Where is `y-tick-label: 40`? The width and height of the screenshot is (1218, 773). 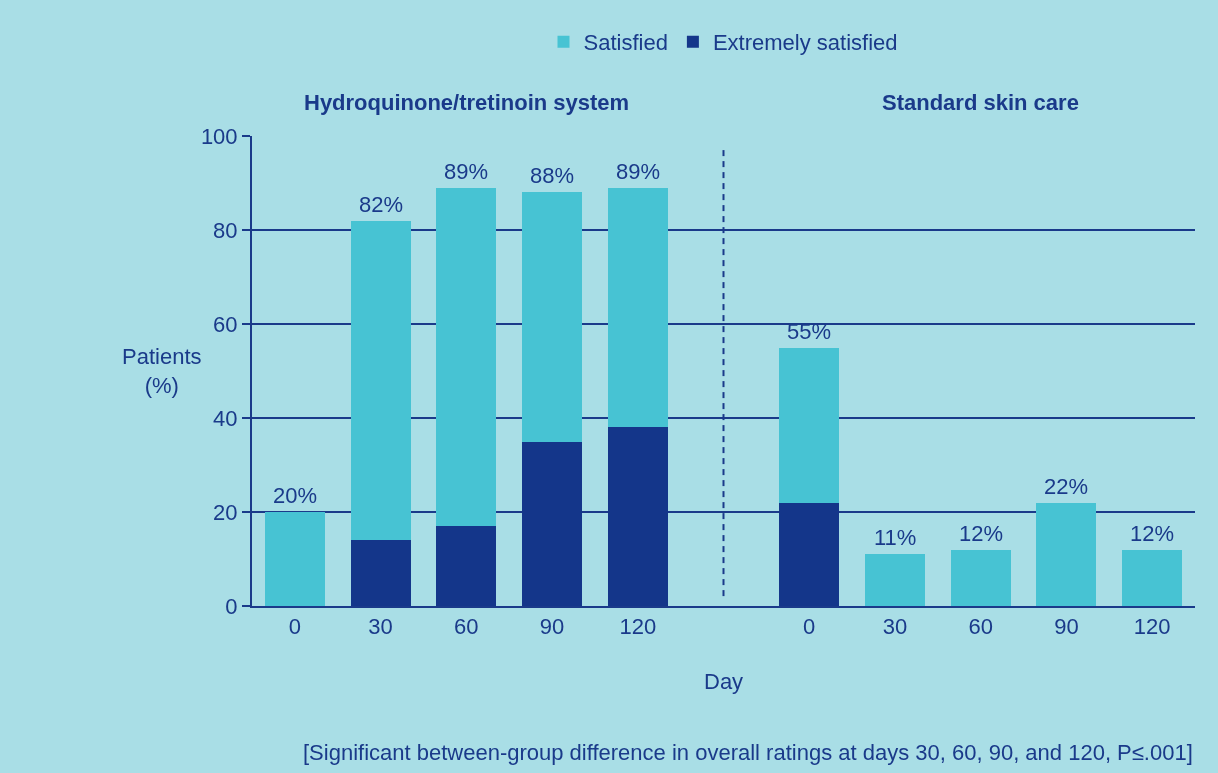
y-tick-label: 40 is located at coordinates (225, 418).